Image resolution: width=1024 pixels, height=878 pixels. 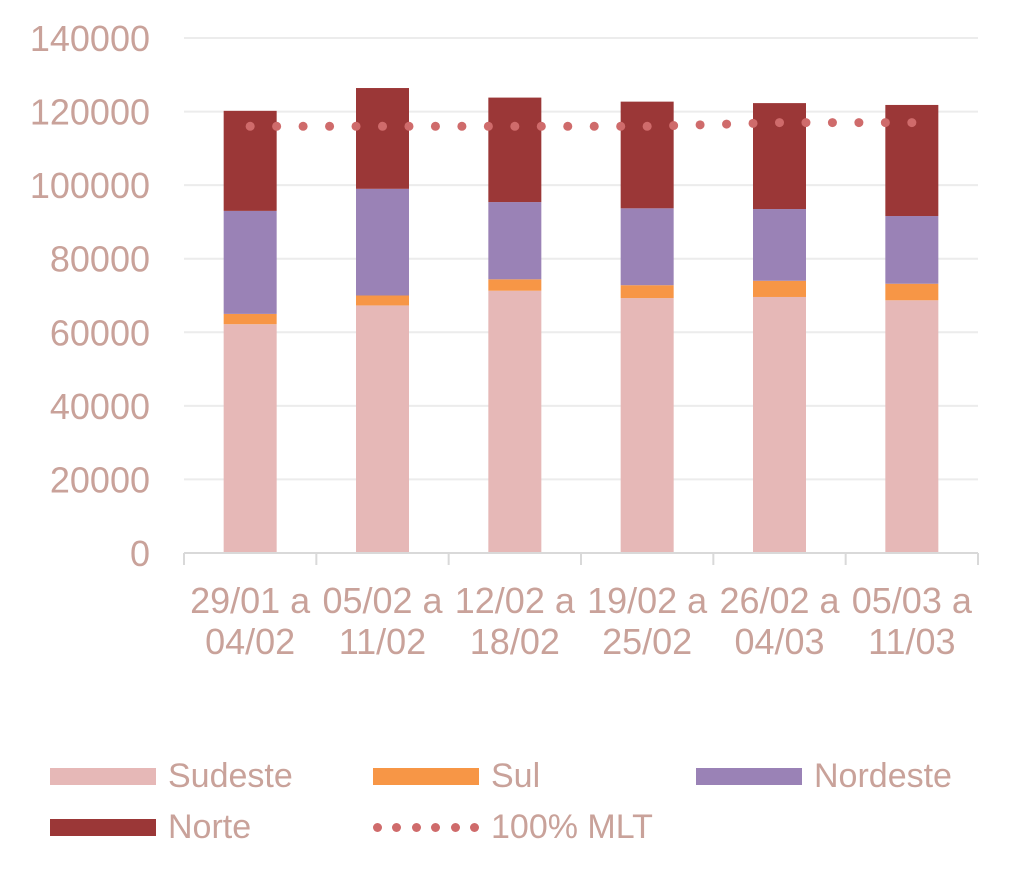 I want to click on x-tick-label: 05/03 a 11/03, so click(x=912, y=621).